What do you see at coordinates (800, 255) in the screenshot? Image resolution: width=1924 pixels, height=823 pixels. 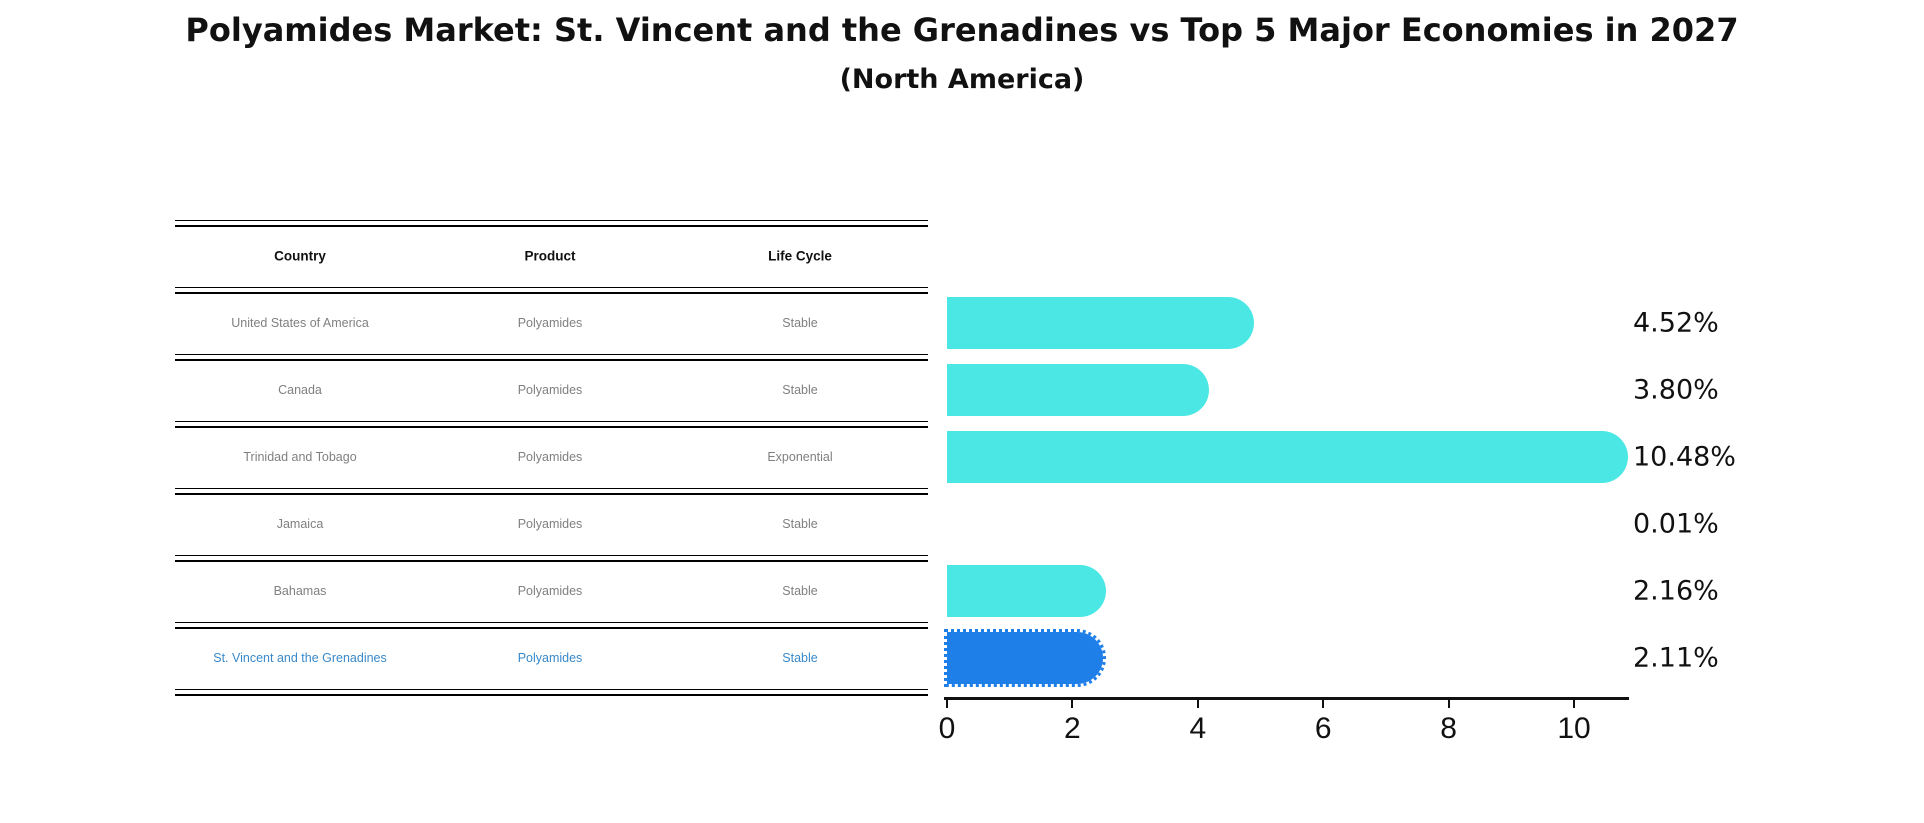 I see `table-header-cell: Life Cycle` at bounding box center [800, 255].